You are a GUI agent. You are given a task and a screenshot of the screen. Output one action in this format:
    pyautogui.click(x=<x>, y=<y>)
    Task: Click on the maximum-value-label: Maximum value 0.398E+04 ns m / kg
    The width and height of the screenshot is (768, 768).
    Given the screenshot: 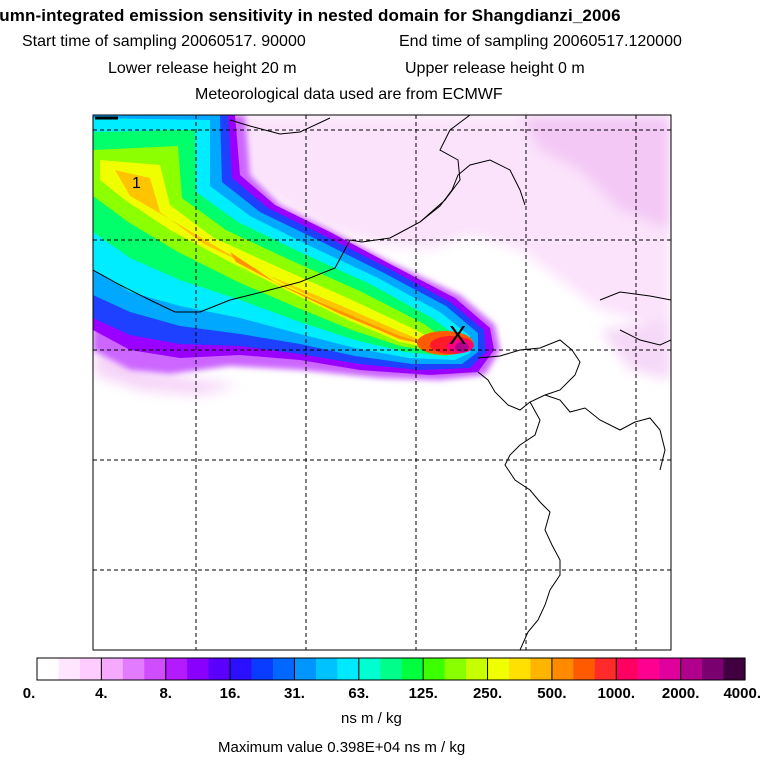 What is the action you would take?
    pyautogui.click(x=342, y=747)
    